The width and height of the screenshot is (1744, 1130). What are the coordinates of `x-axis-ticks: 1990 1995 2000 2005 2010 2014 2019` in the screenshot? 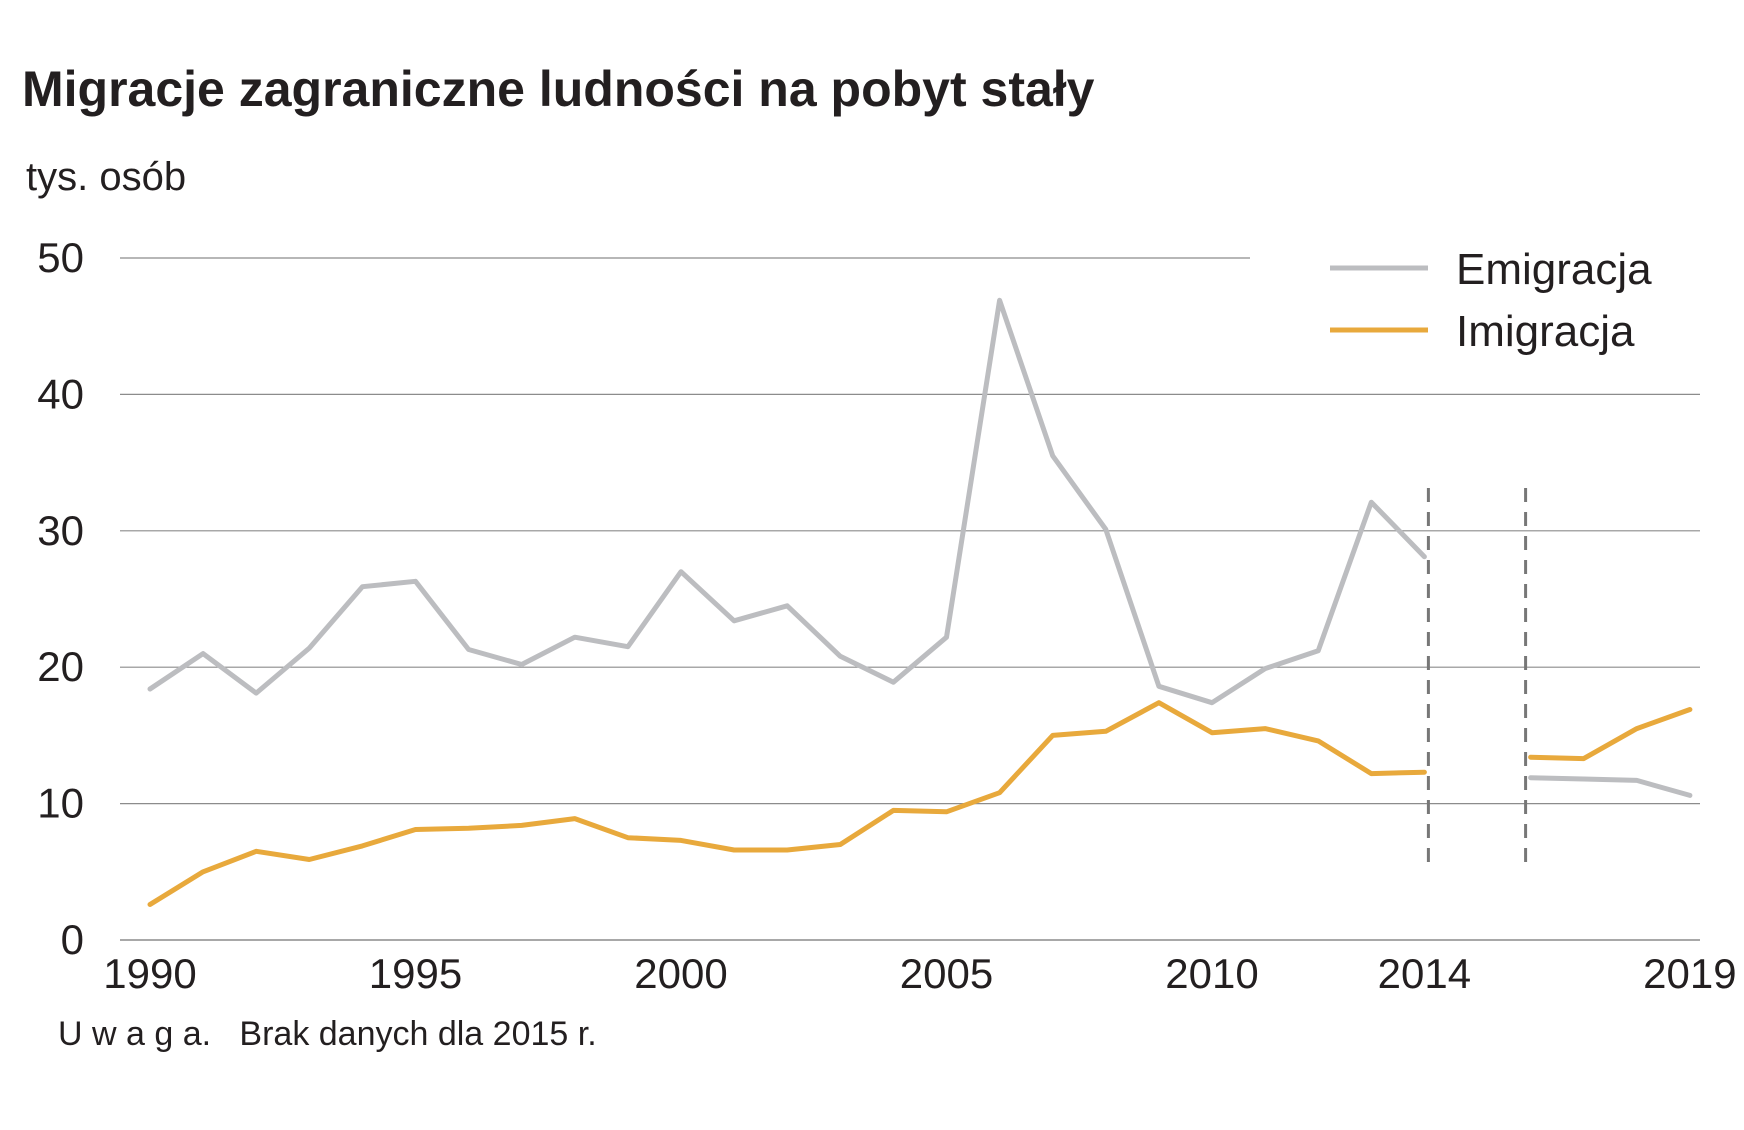 It's located at (919, 973).